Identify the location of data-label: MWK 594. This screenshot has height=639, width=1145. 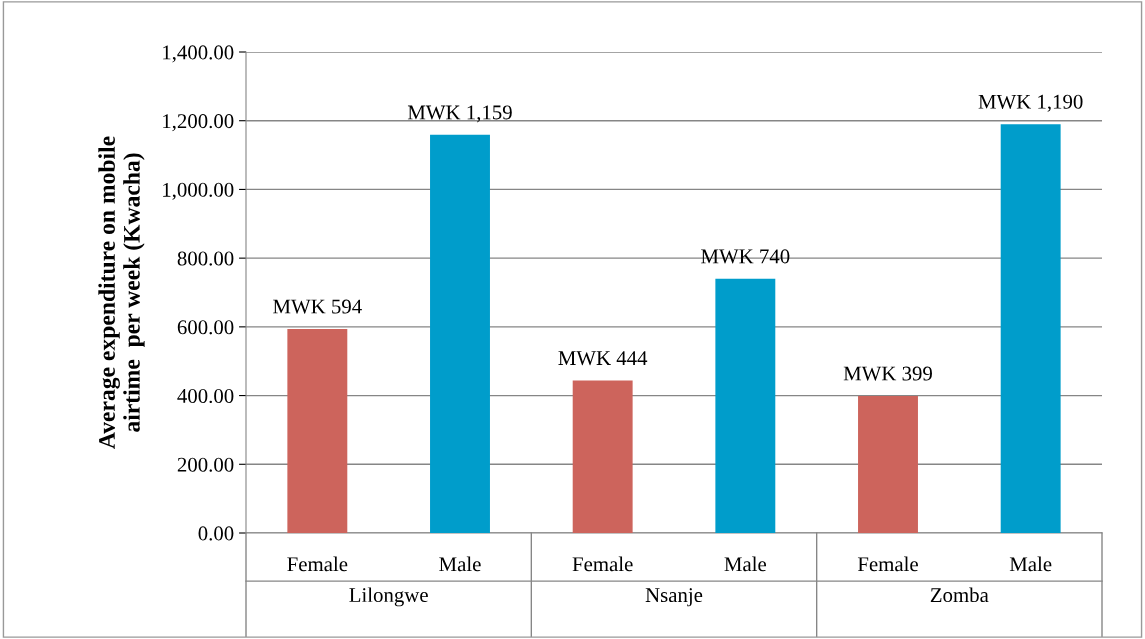
(317, 306).